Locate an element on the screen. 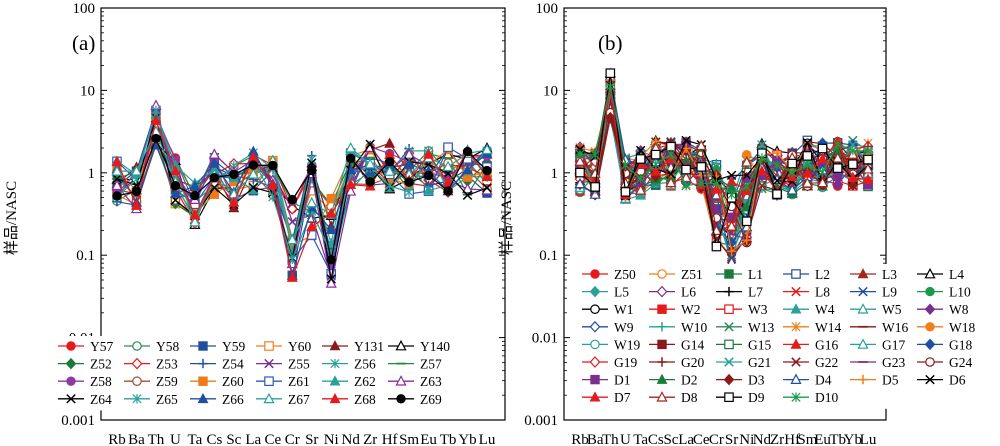 The width and height of the screenshot is (1000, 446). x-tick-label: Zr is located at coordinates (777, 439).